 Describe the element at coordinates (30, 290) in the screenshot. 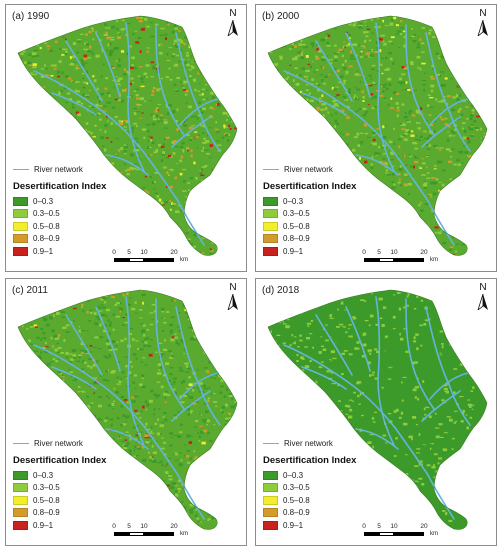

I see `panel-label: (c) 2011` at that location.